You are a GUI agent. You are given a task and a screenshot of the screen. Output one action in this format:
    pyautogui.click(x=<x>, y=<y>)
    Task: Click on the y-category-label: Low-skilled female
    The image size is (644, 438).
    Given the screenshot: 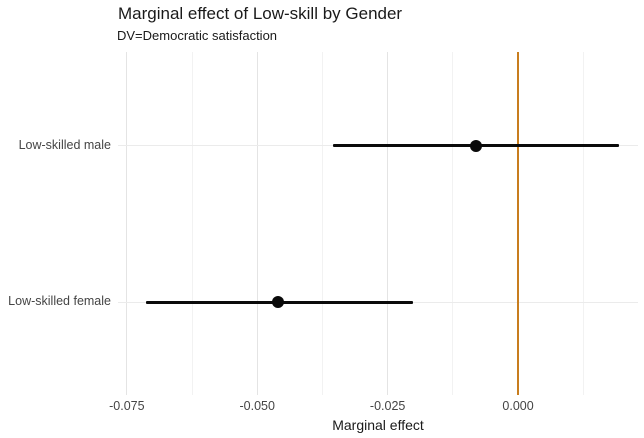 What is the action you would take?
    pyautogui.click(x=59, y=301)
    